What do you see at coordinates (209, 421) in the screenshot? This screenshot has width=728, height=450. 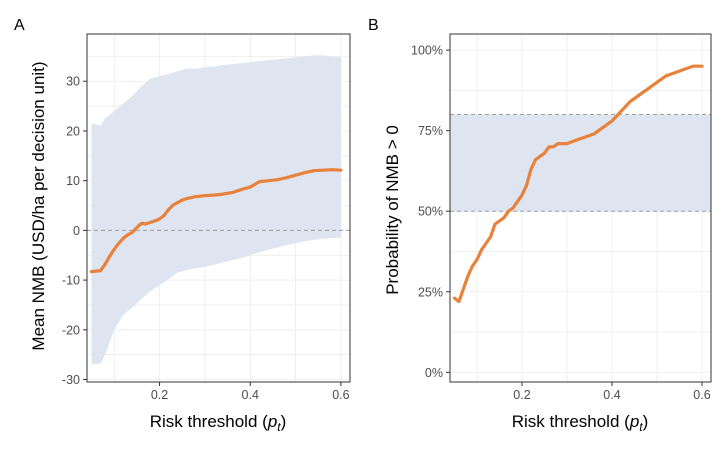 I see `panel-a-x-title-main: Risk threshold (` at bounding box center [209, 421].